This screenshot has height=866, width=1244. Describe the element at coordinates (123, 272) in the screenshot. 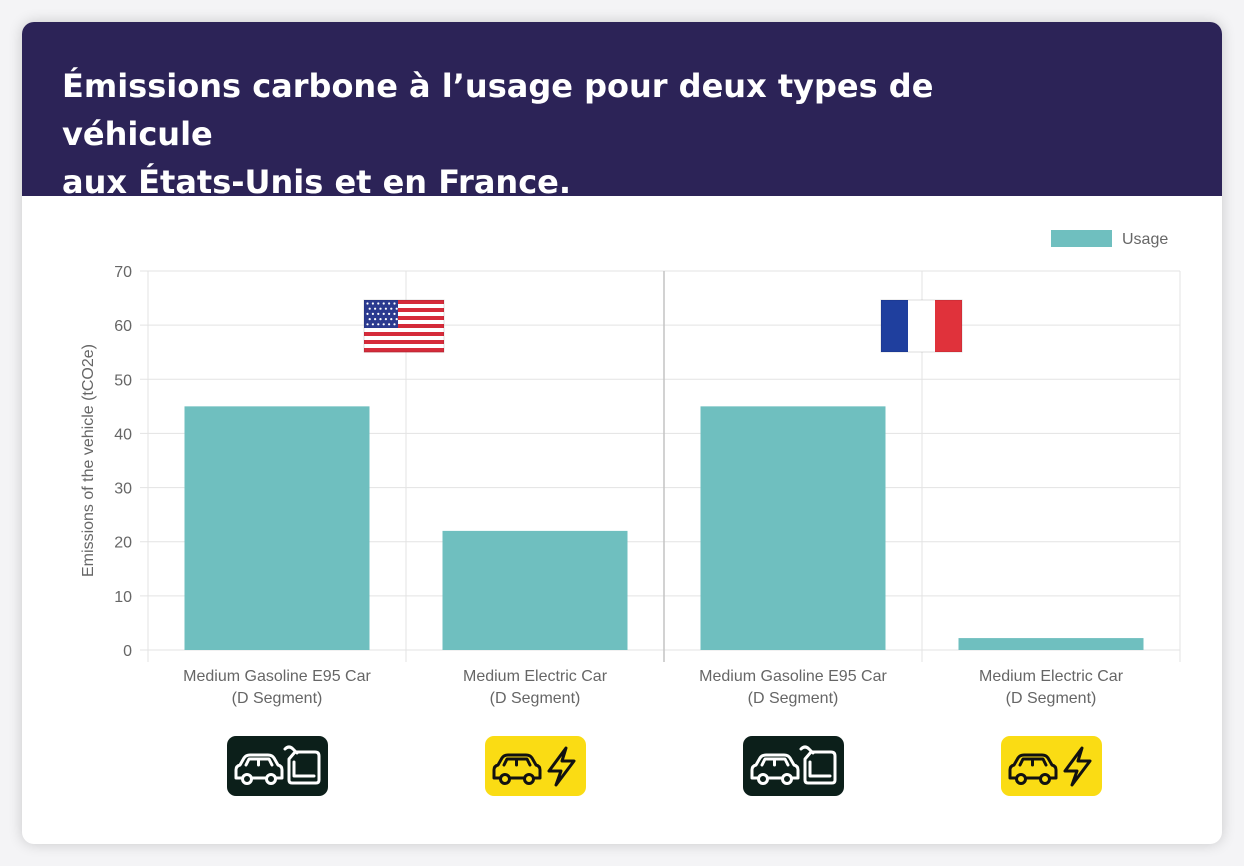

I see `y-tick-label: 70` at that location.